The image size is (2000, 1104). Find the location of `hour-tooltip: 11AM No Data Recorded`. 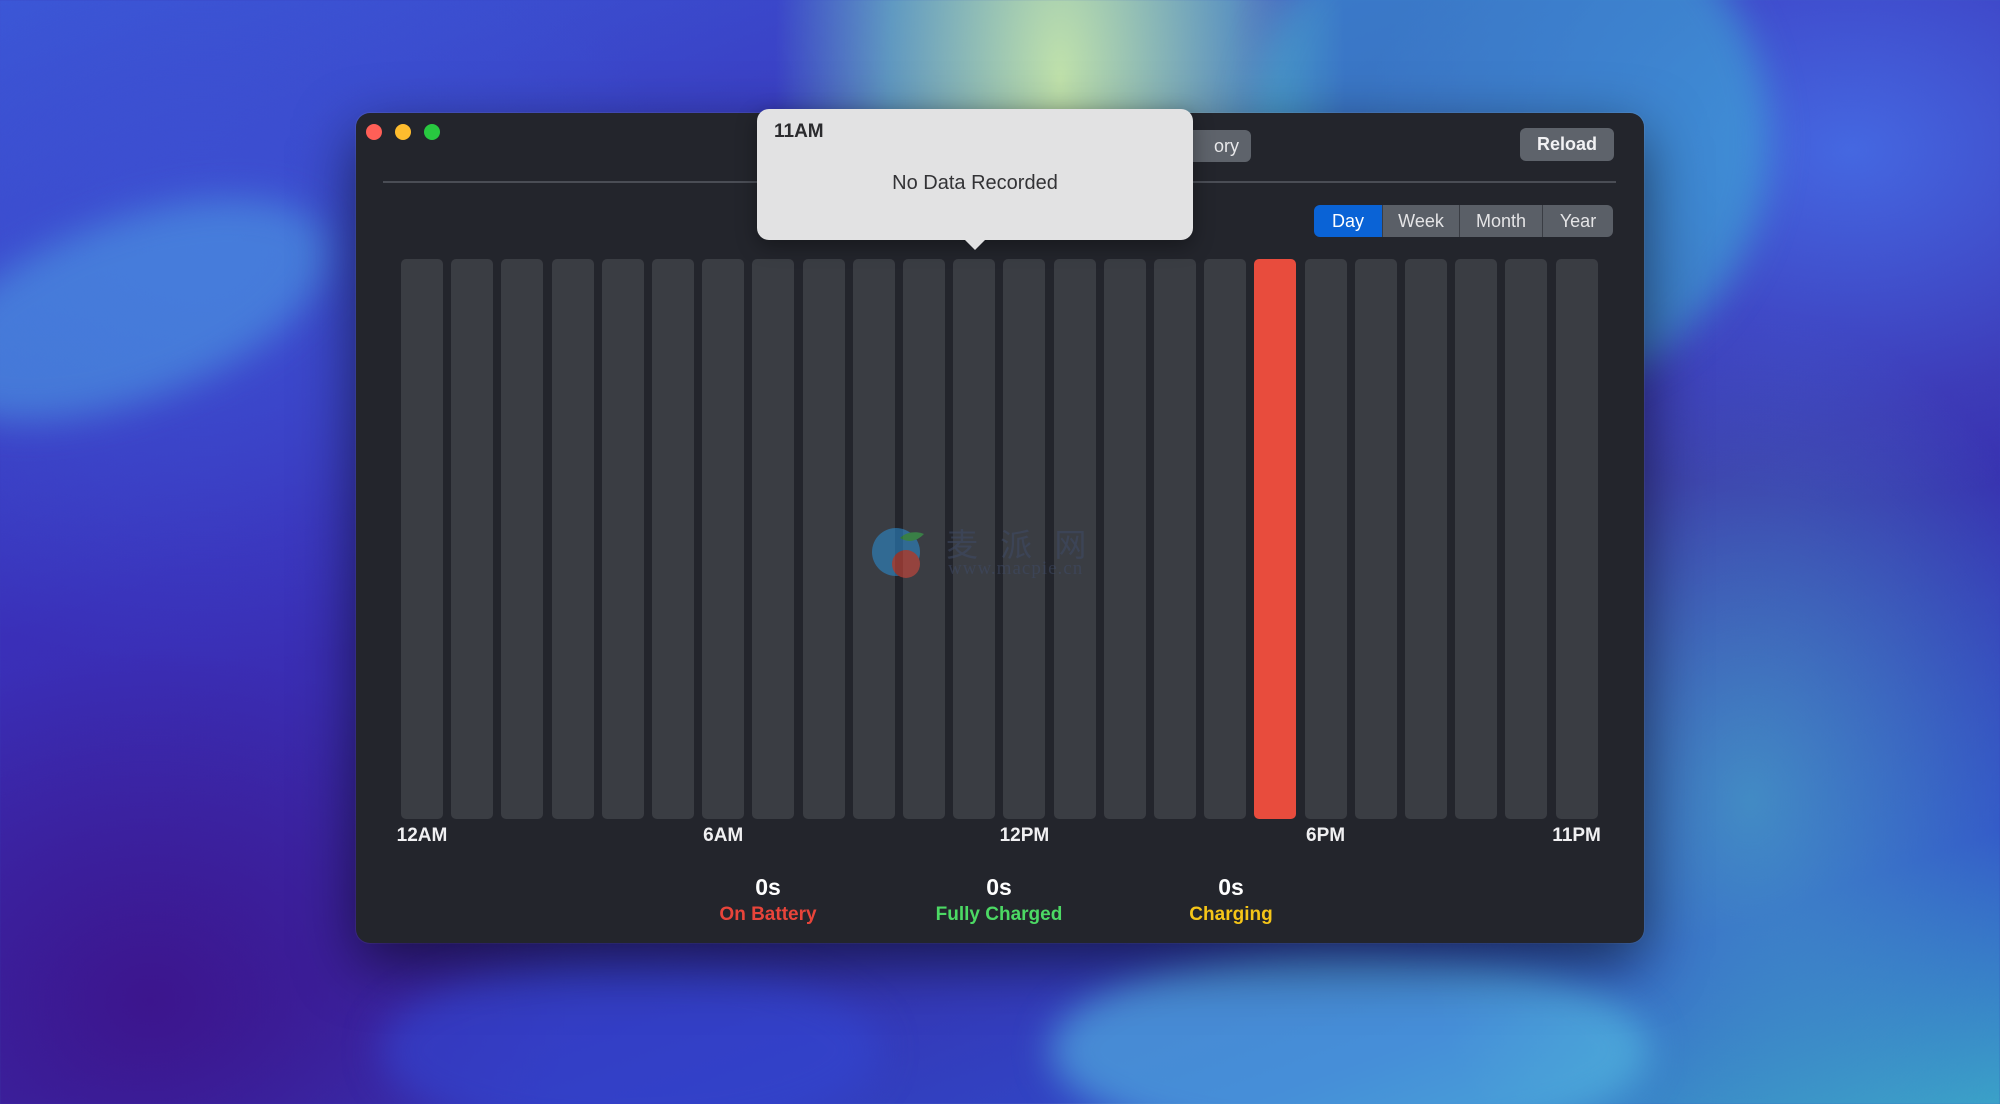

hour-tooltip: 11AM No Data Recorded is located at coordinates (975, 174).